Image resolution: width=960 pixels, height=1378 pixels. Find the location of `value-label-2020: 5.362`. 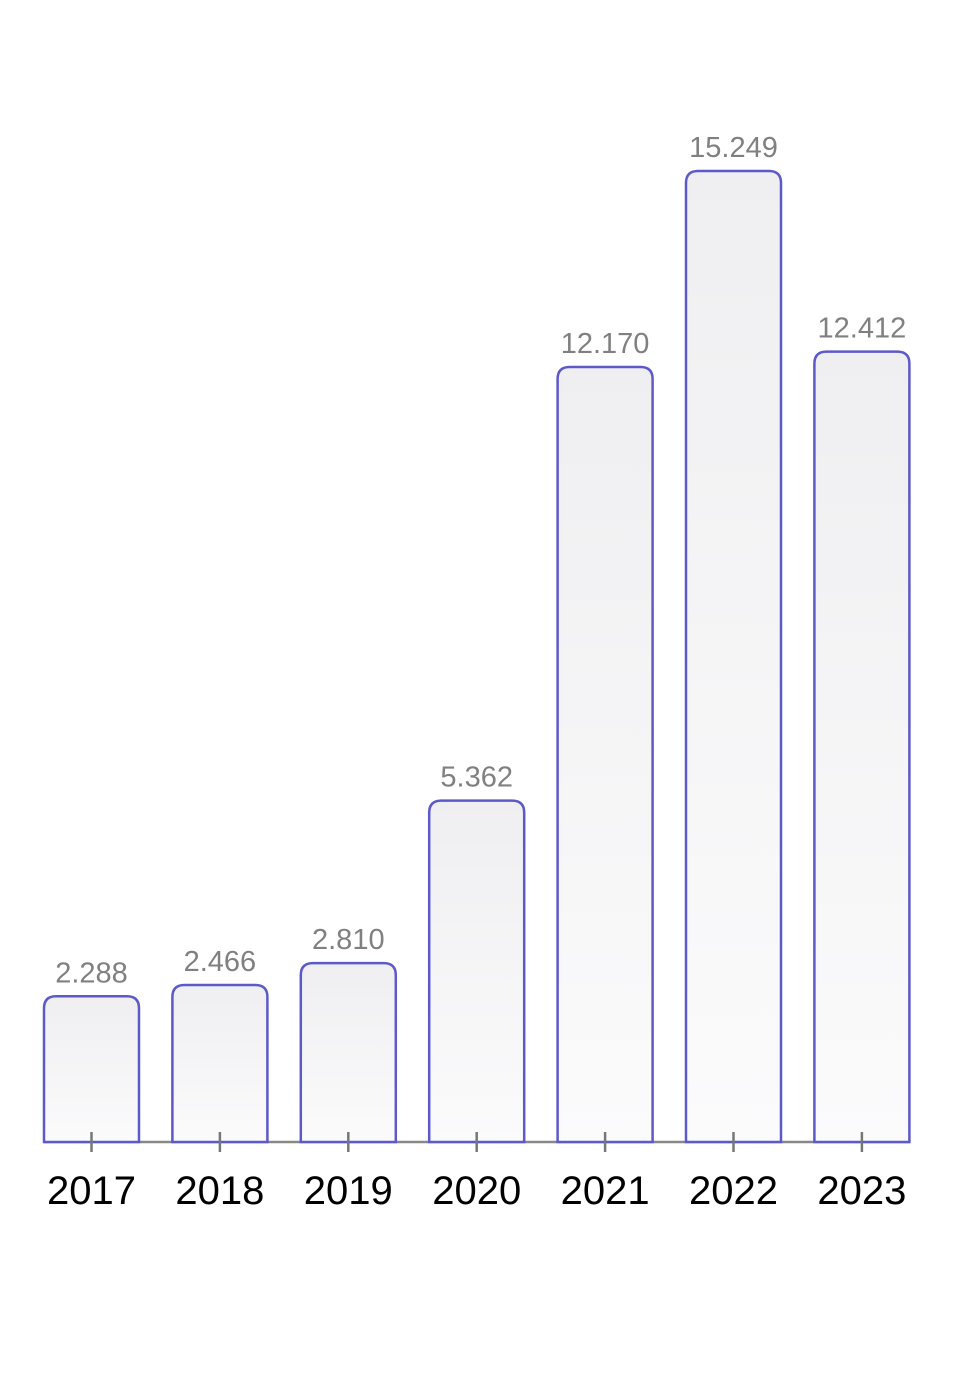

value-label-2020: 5.362 is located at coordinates (476, 778).